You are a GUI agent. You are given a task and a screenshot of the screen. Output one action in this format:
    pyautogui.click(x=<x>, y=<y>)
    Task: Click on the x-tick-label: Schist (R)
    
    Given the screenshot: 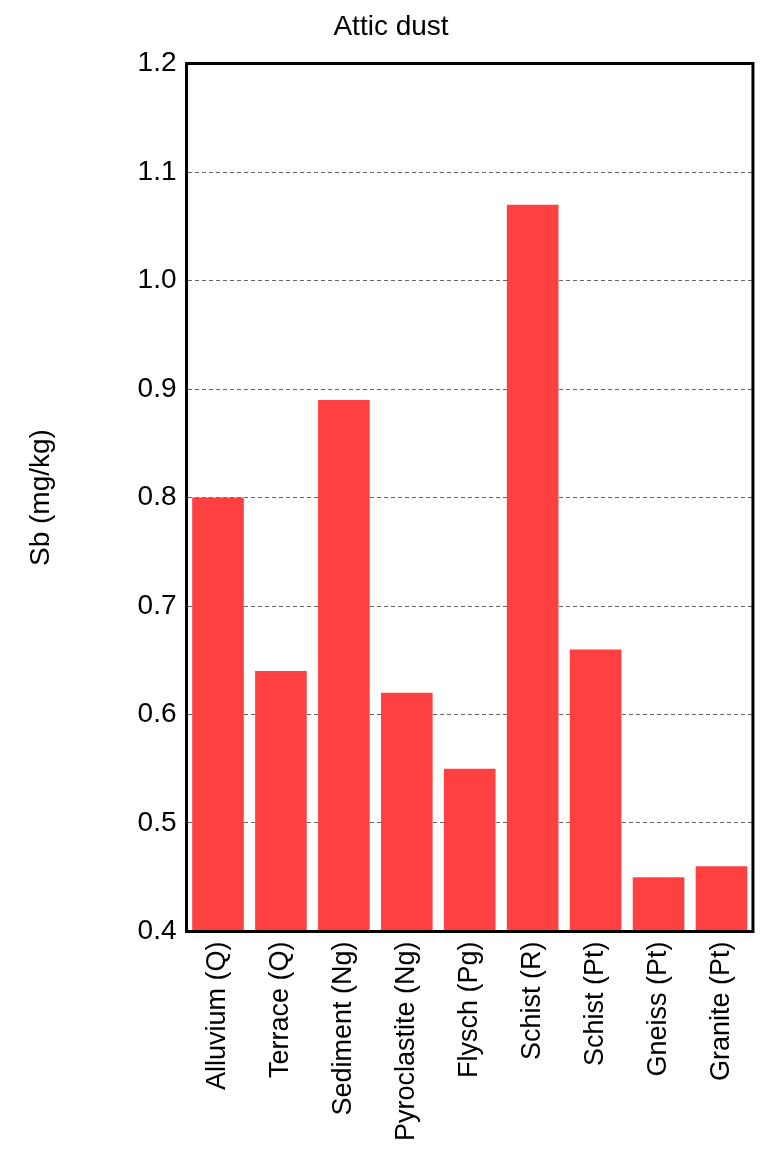 What is the action you would take?
    pyautogui.click(x=531, y=1000)
    